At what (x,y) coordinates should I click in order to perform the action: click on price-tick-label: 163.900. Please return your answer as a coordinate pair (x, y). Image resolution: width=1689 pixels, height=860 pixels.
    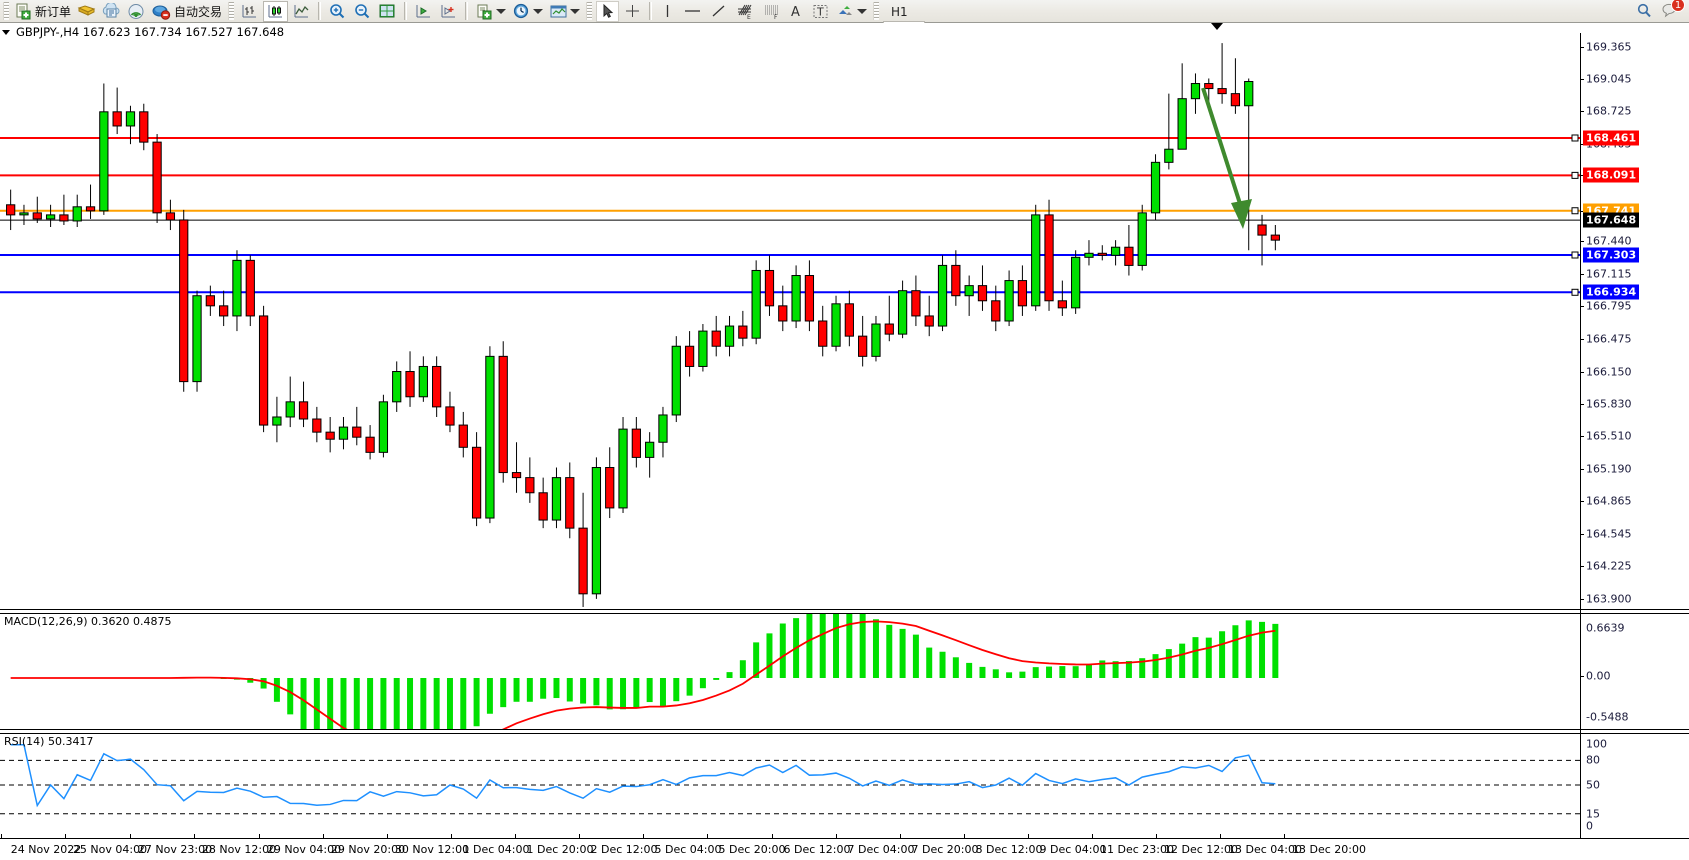
    Looking at the image, I should click on (1609, 599).